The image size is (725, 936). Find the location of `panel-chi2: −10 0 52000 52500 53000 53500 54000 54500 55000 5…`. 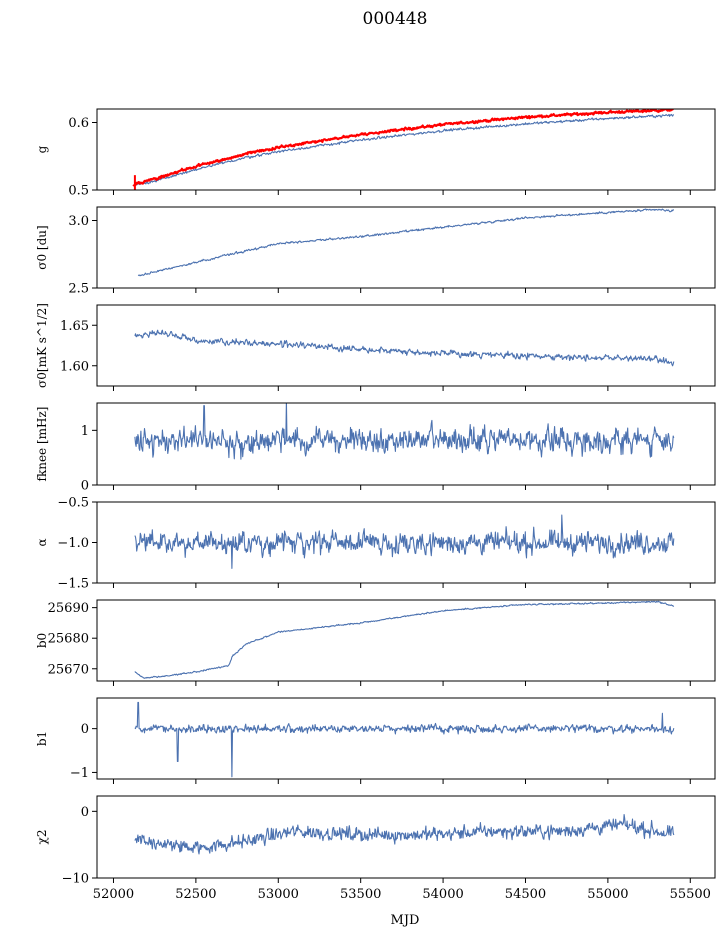

panel-chi2: −10 0 52000 52500 53000 53500 54000 54500 55000 5… is located at coordinates (375, 848).